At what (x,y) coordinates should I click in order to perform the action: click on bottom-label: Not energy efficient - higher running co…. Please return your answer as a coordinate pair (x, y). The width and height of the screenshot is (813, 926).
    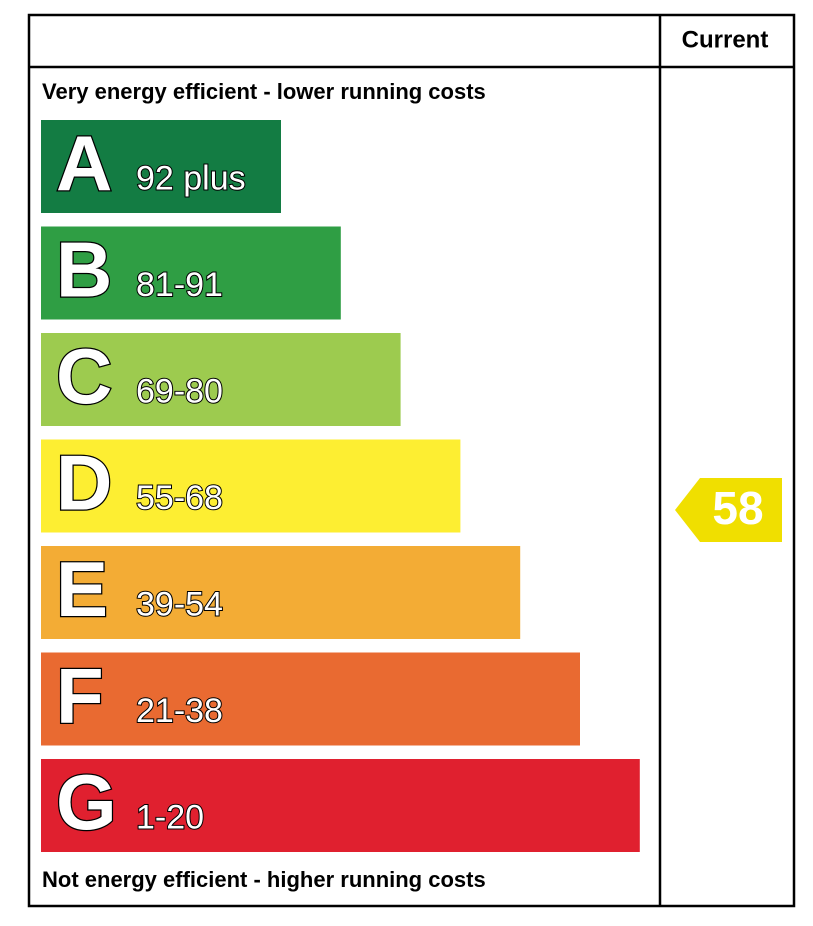
    Looking at the image, I should click on (264, 879).